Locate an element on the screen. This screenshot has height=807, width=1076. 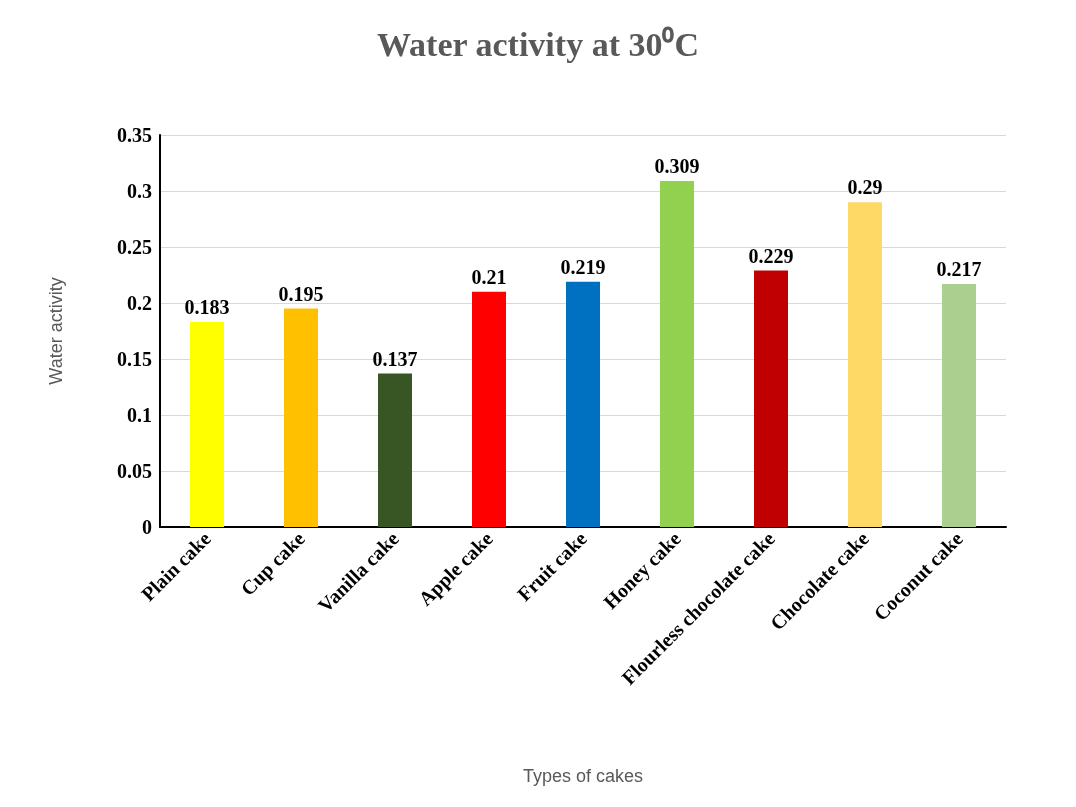
y-tick-label: 0.25 is located at coordinates (134, 247).